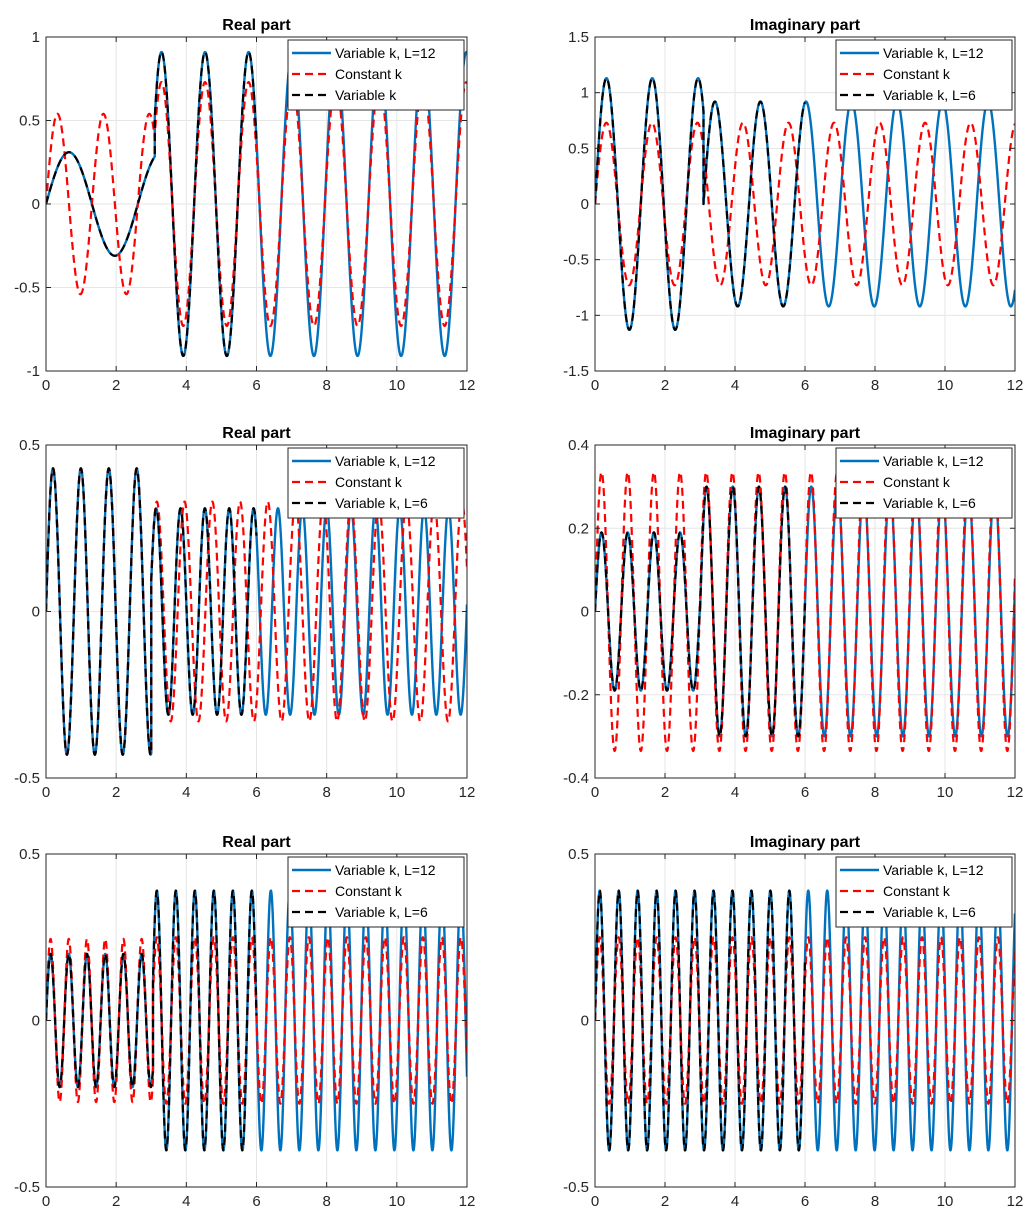 The image size is (1029, 1212). What do you see at coordinates (576, 695) in the screenshot?
I see `y-tick-label: -0.2` at bounding box center [576, 695].